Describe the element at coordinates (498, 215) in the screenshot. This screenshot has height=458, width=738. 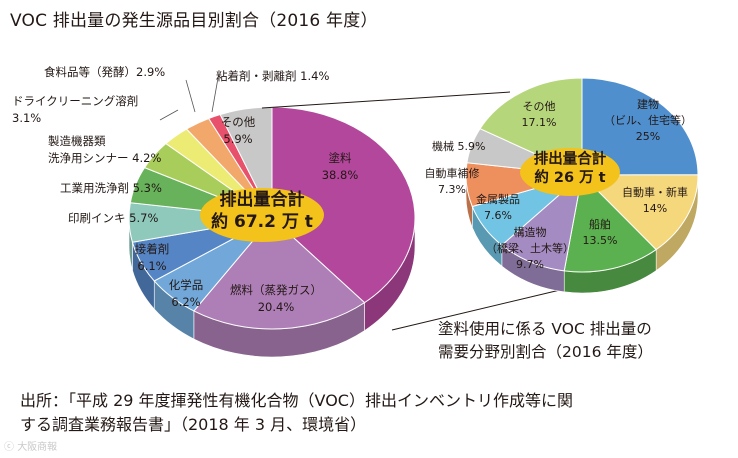
I see `pie-2-label-4-1: 7.6%` at that location.